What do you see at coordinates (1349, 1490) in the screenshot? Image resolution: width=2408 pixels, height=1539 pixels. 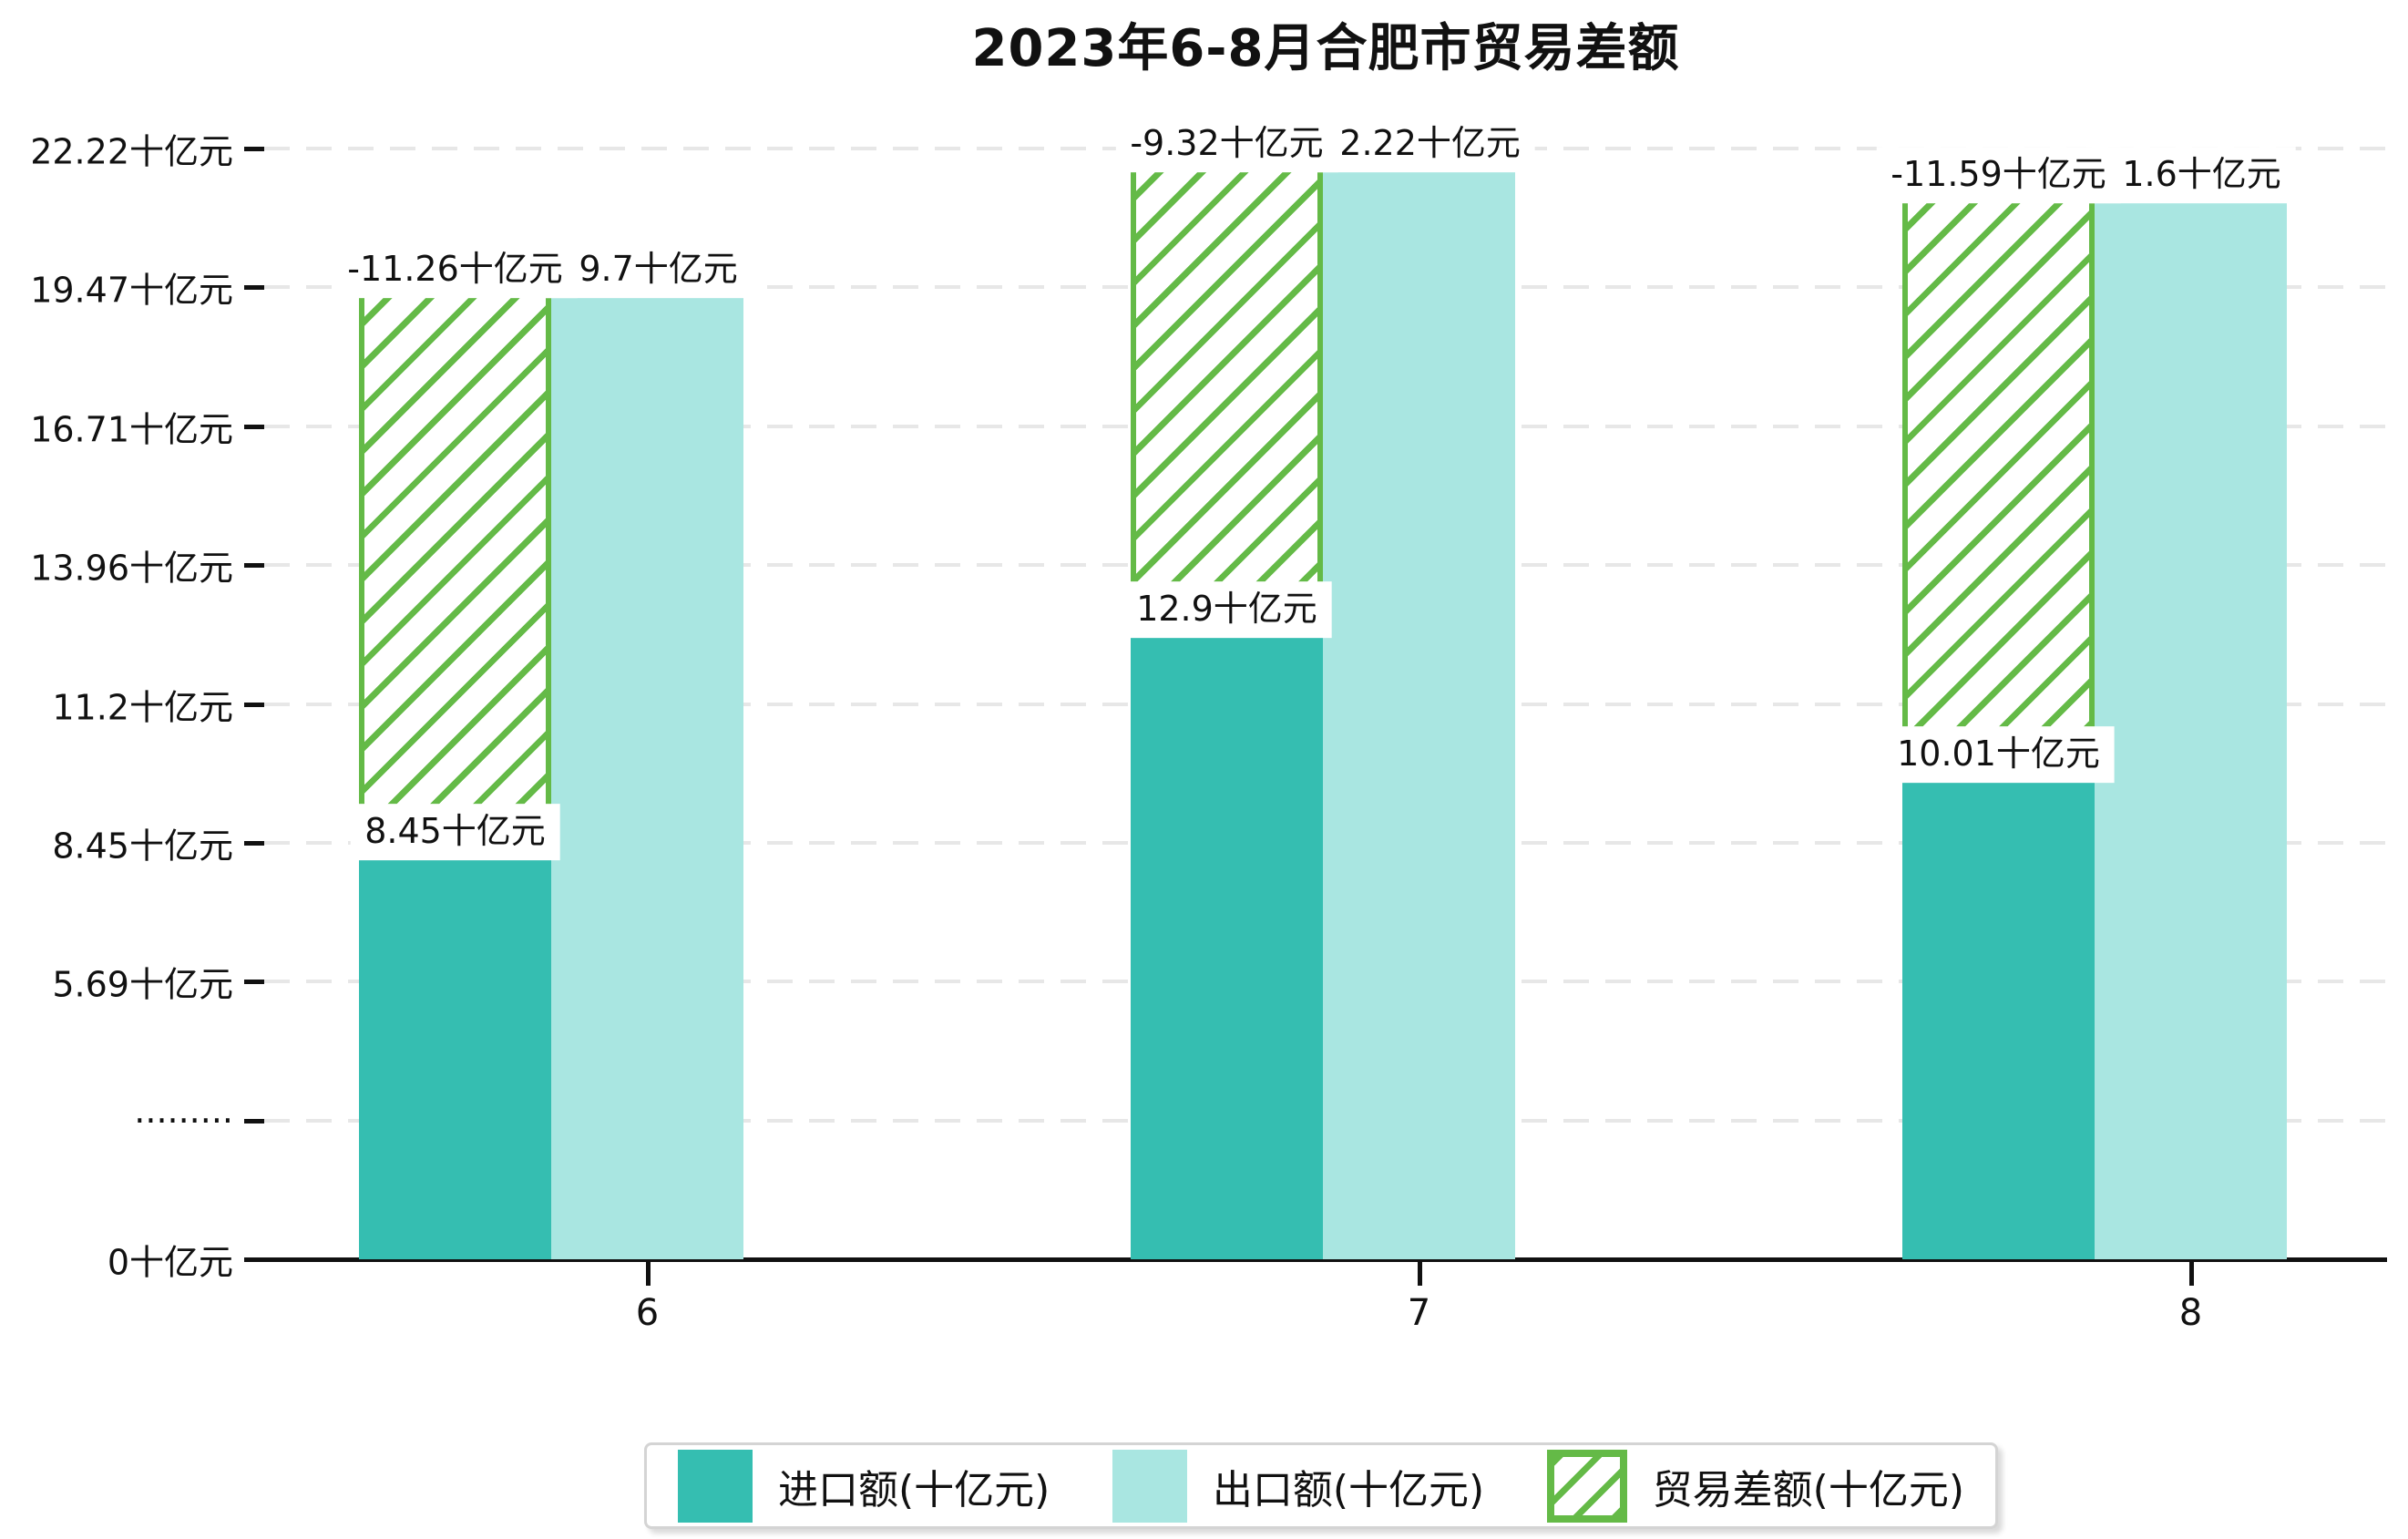 I see `legend-label-export: 出口额(十亿元)` at bounding box center [1349, 1490].